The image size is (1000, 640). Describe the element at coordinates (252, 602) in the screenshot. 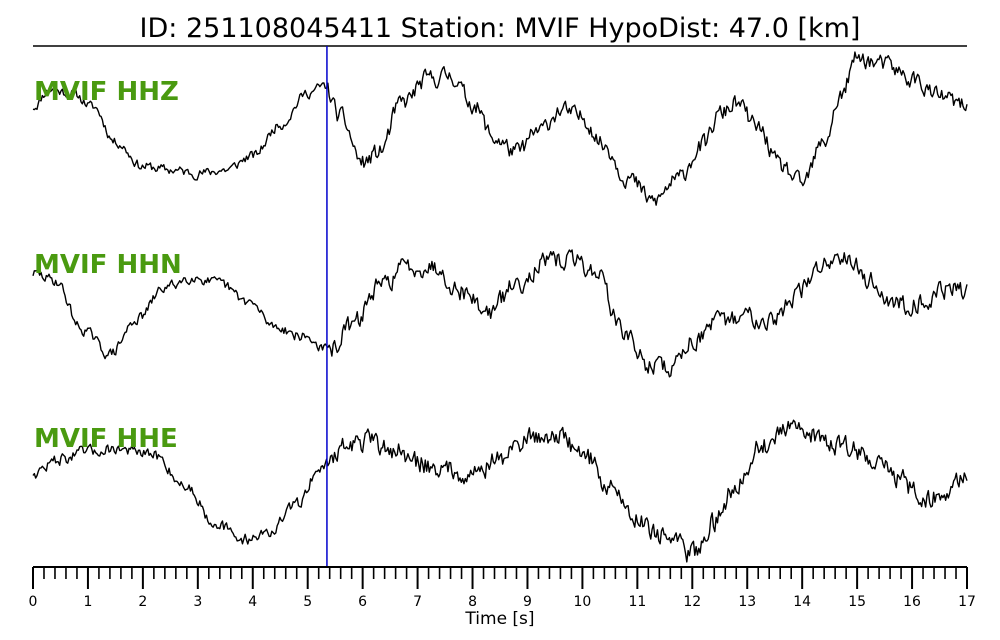

I see `x-tick-label: 4` at that location.